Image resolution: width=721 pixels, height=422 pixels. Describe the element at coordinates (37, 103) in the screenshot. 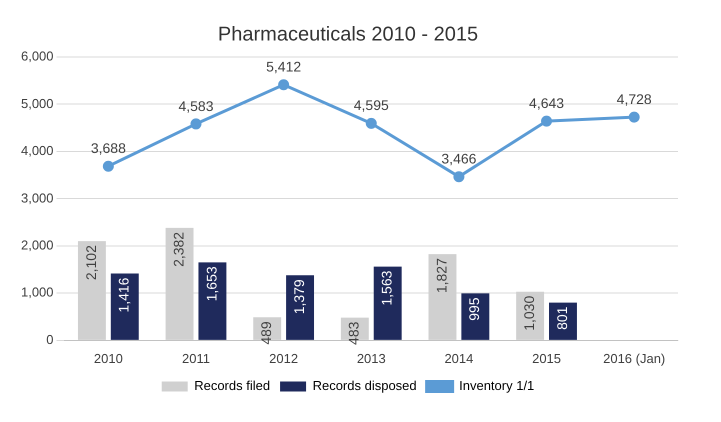

I see `y-tick-label: 5,000` at that location.